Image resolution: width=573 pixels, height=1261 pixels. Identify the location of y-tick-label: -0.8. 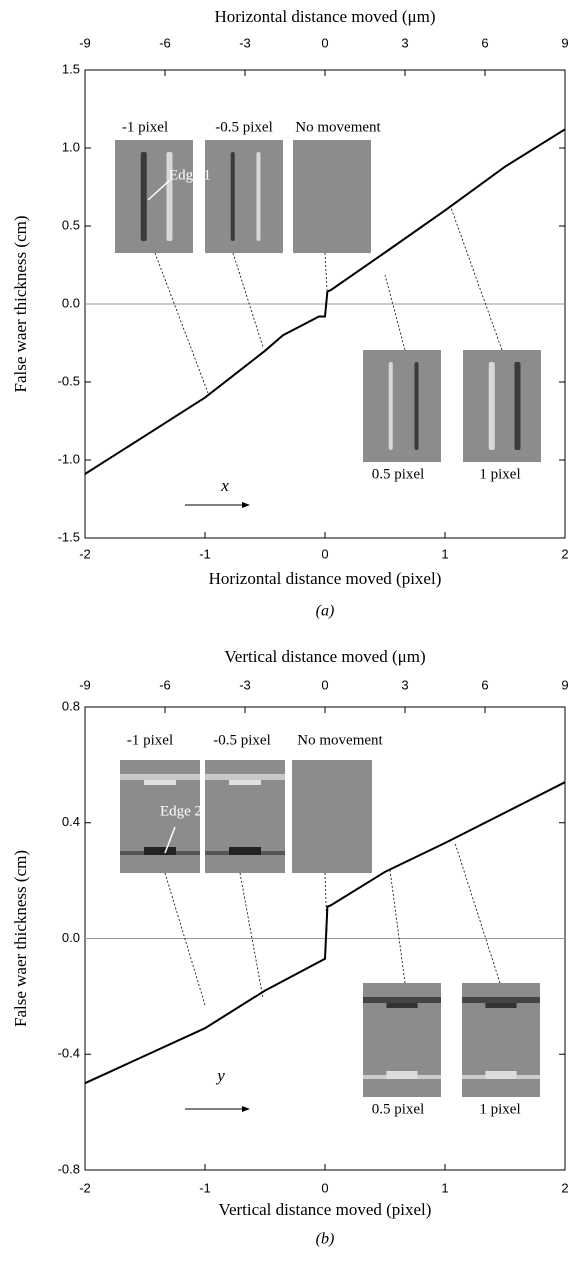
(69, 1168).